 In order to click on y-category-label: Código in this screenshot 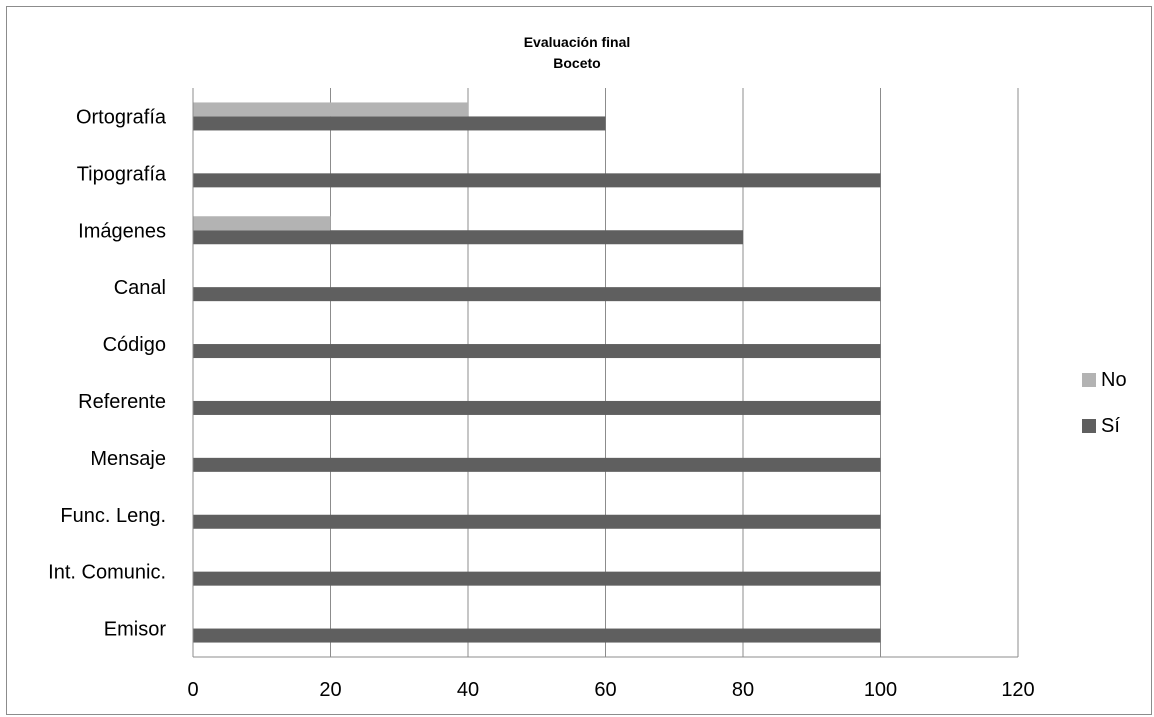, I will do `click(134, 345)`.